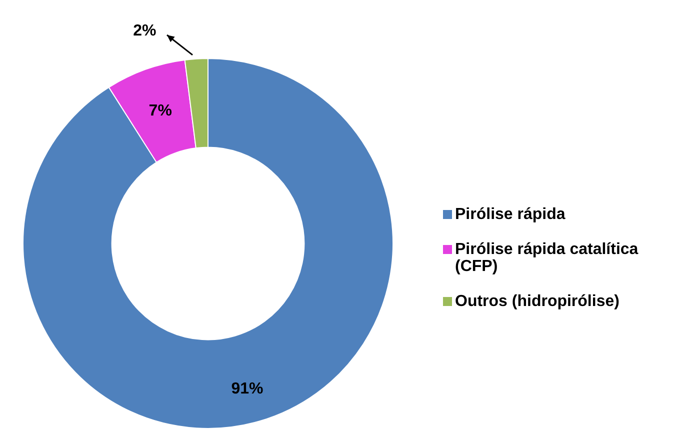 The width and height of the screenshot is (695, 439). Describe the element at coordinates (547, 258) in the screenshot. I see `legend-label: Pirólise rápida catalítica (CFP)` at that location.